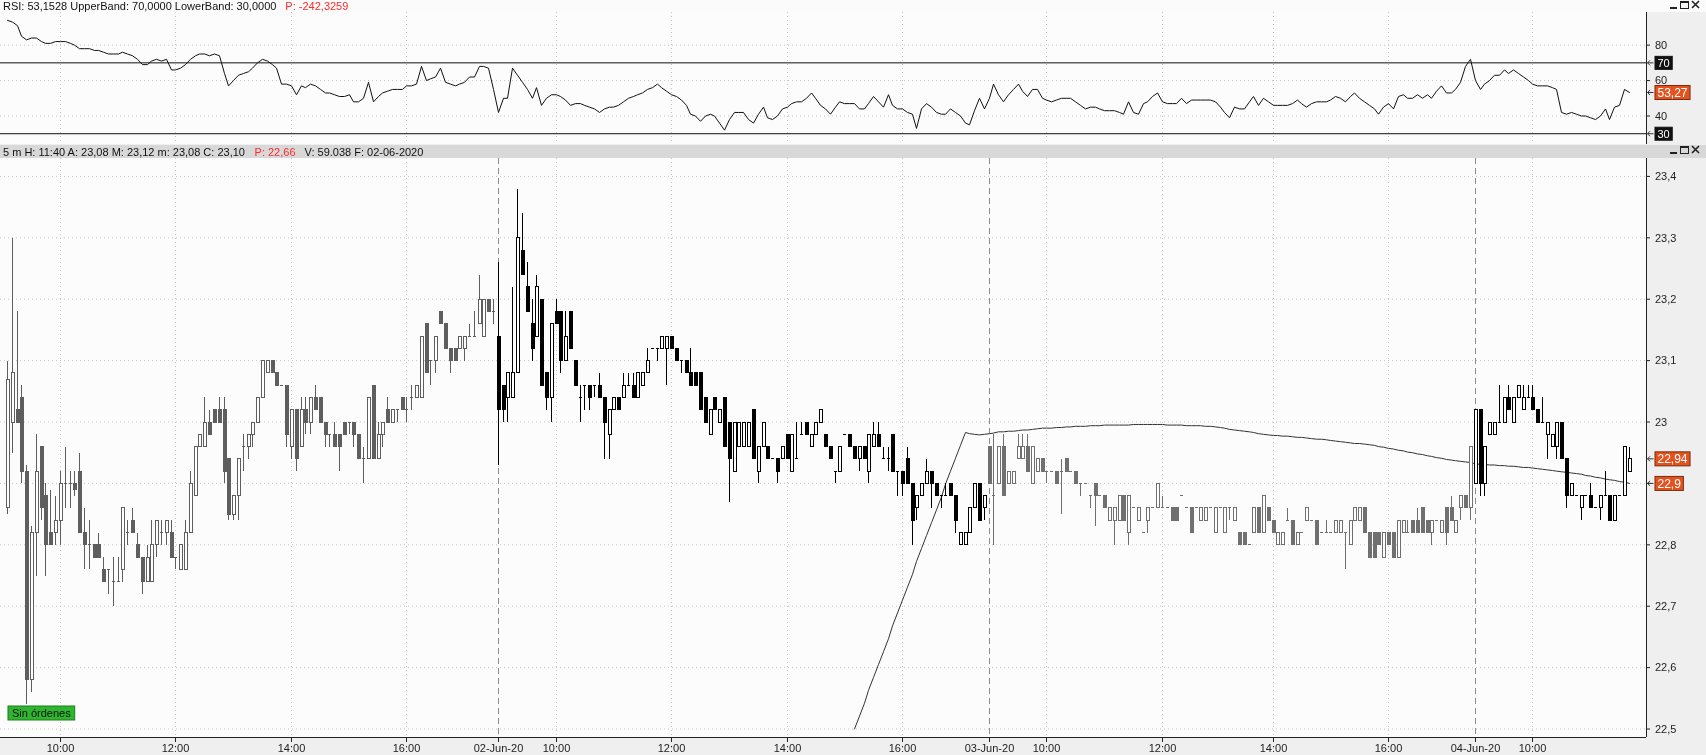  I want to click on chart-title: 5 m H: 11:40 A: 23,08 M: 23,12 m: 23,08 C: 23,10, so click(124, 151).